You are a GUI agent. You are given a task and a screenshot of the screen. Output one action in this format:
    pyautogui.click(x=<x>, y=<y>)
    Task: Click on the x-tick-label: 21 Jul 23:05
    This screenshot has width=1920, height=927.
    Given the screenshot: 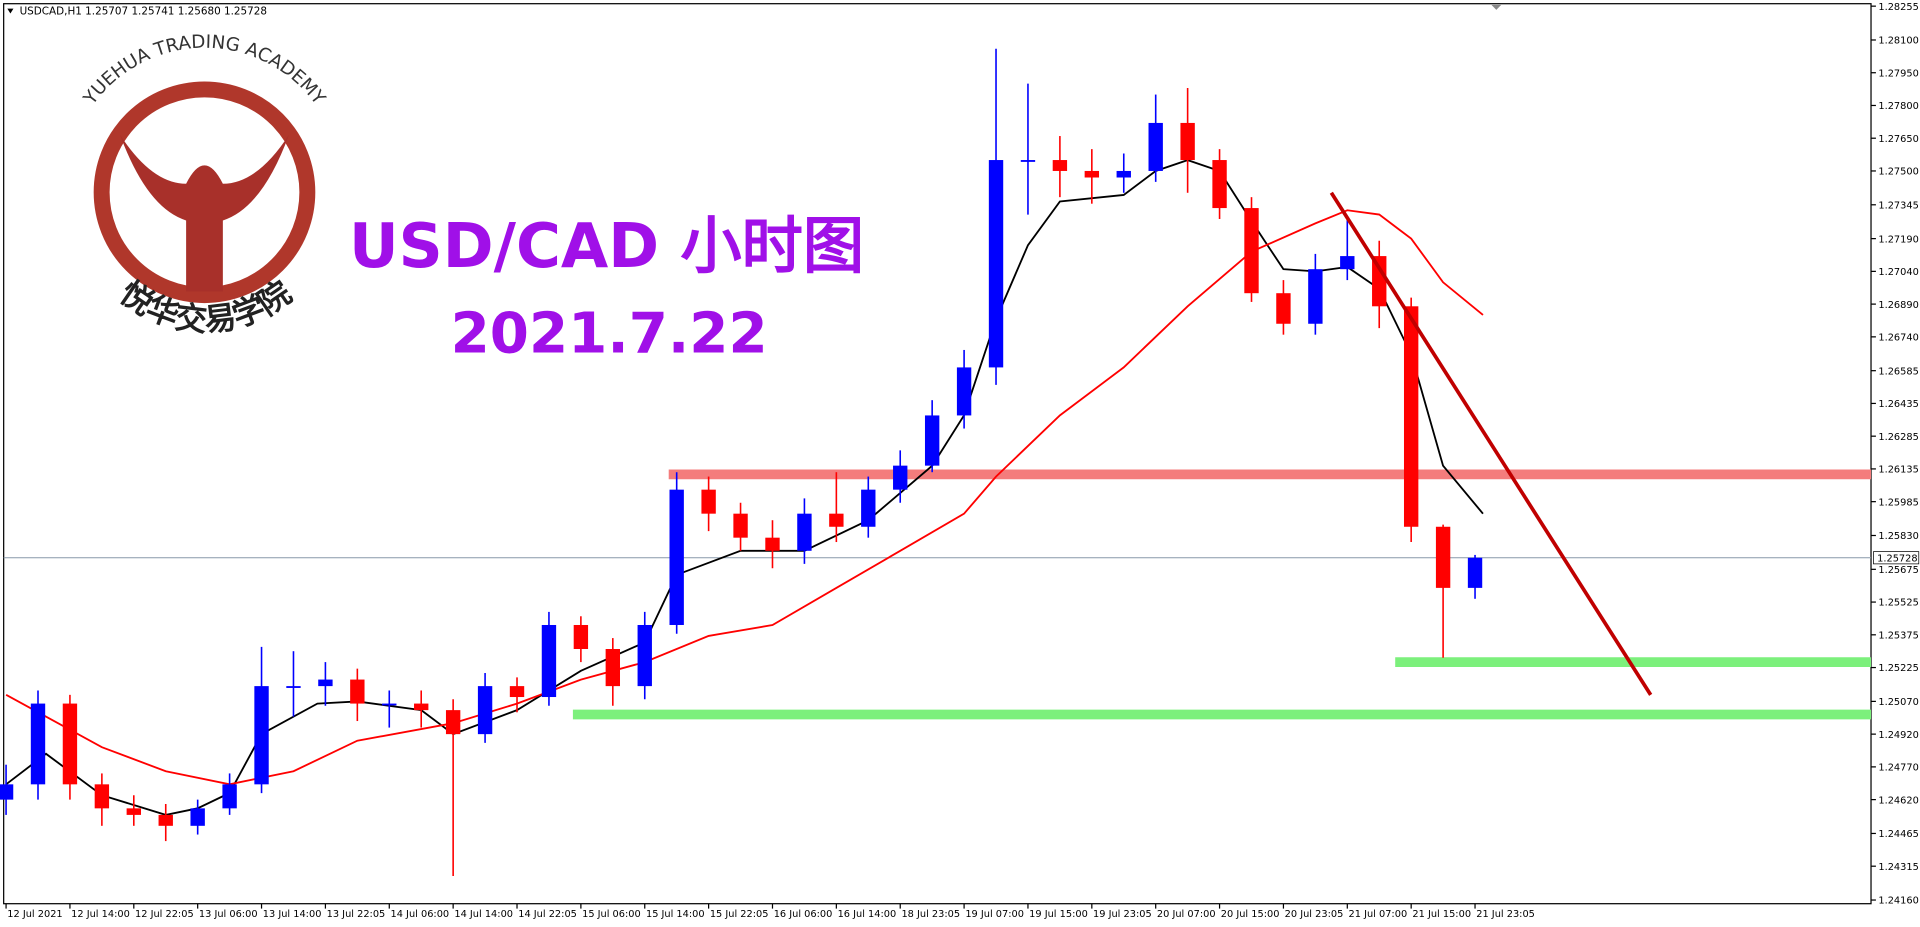 What is the action you would take?
    pyautogui.click(x=1505, y=914)
    